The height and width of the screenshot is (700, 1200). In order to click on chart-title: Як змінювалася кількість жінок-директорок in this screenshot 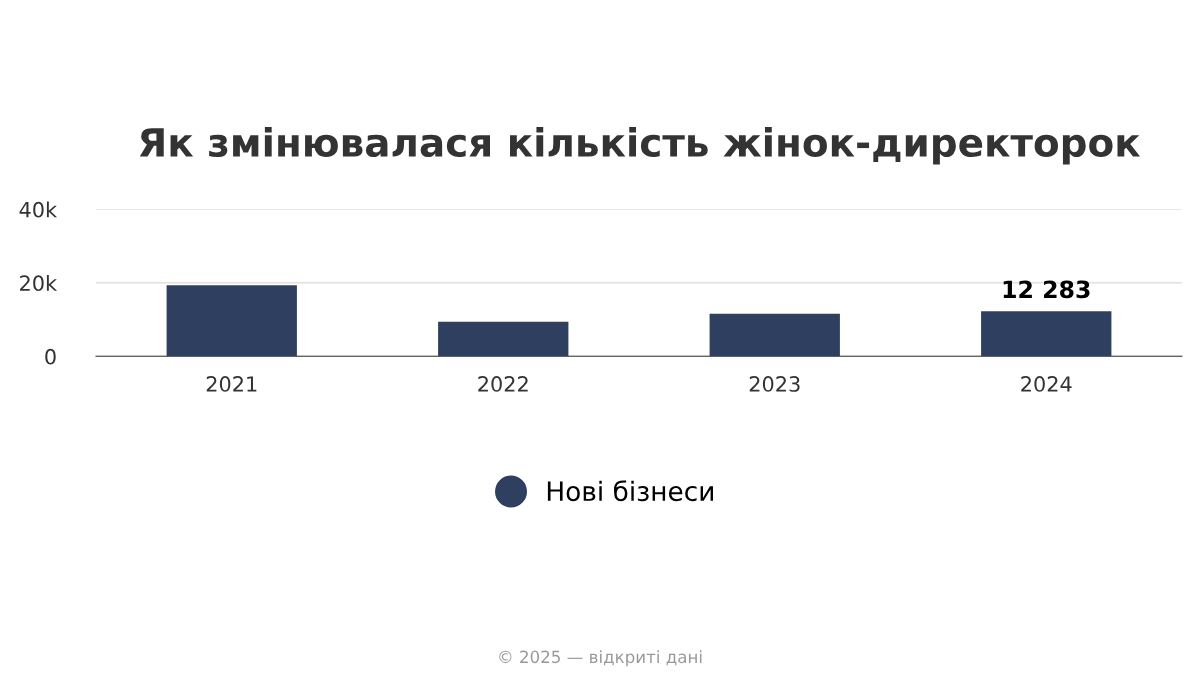, I will do `click(640, 145)`.